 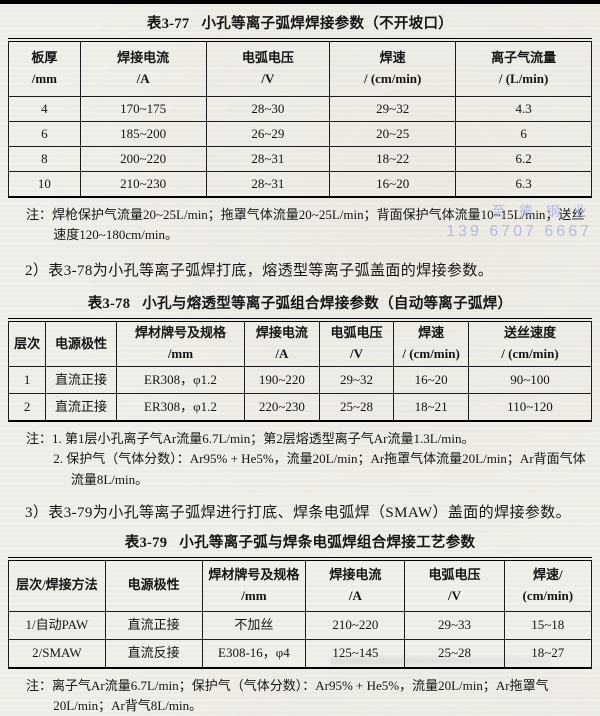 I want to click on table-cell: 直流反接, so click(x=153, y=653).